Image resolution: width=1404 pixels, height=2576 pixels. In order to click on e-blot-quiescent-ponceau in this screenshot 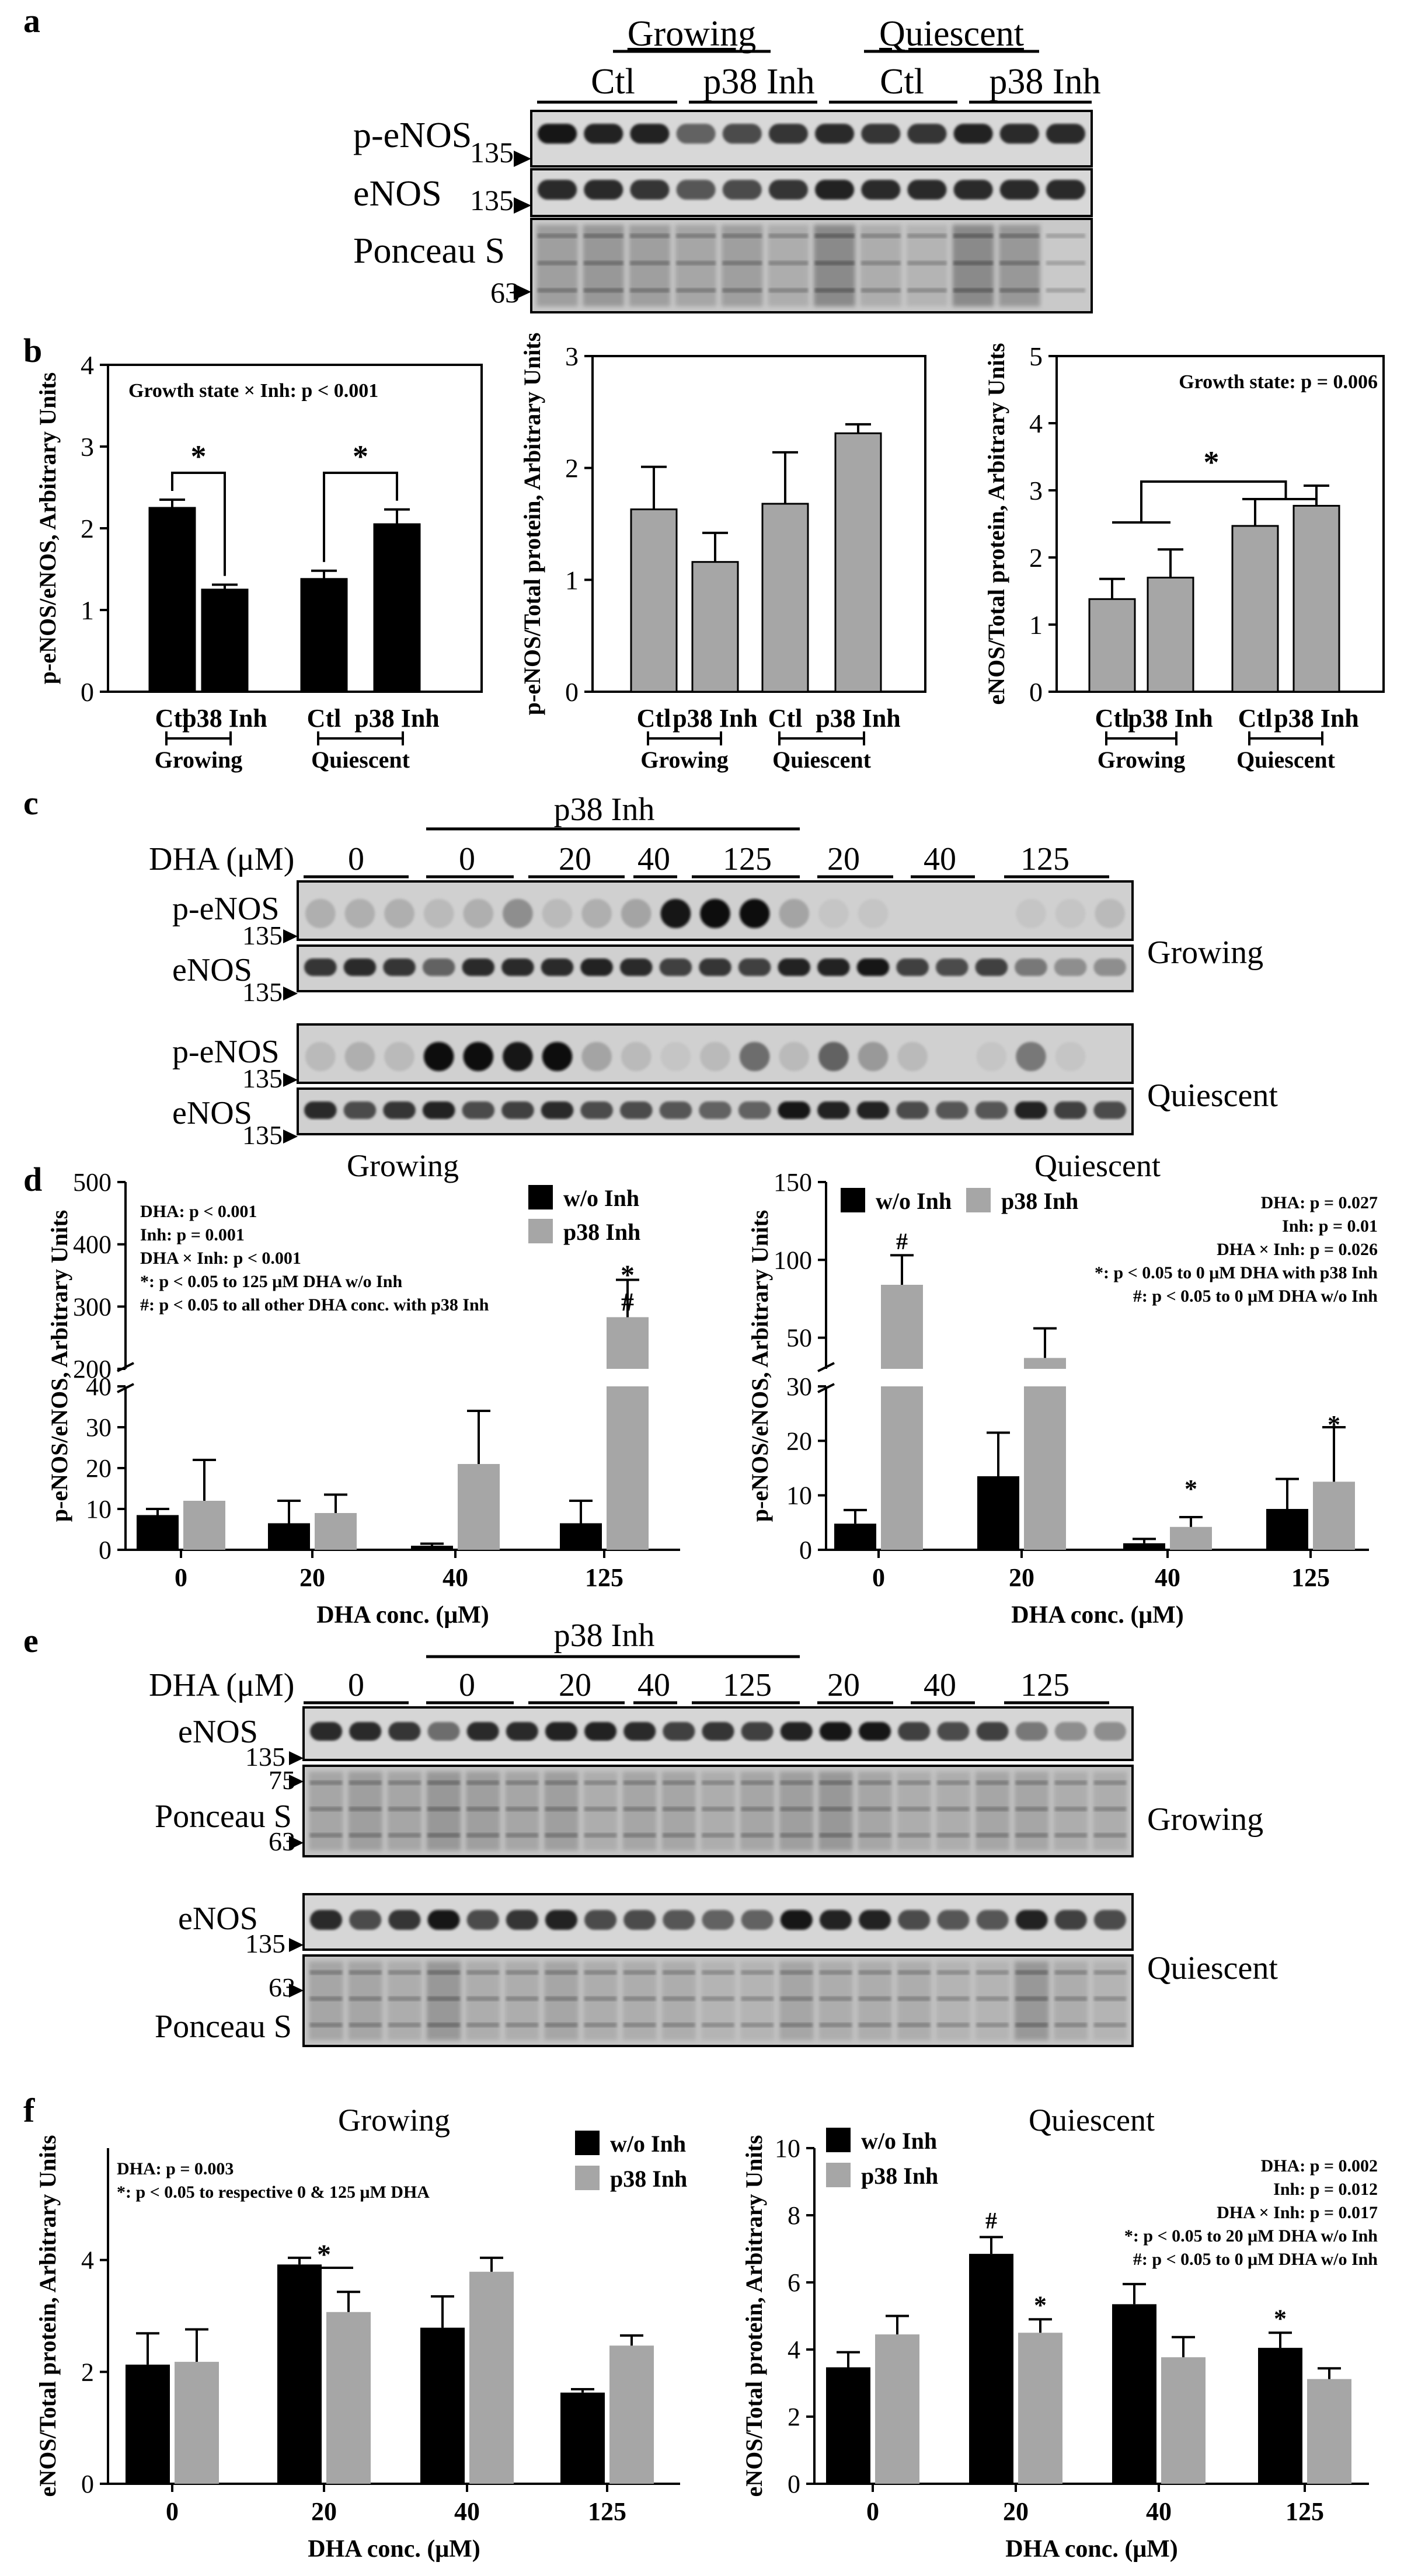, I will do `click(718, 2000)`.